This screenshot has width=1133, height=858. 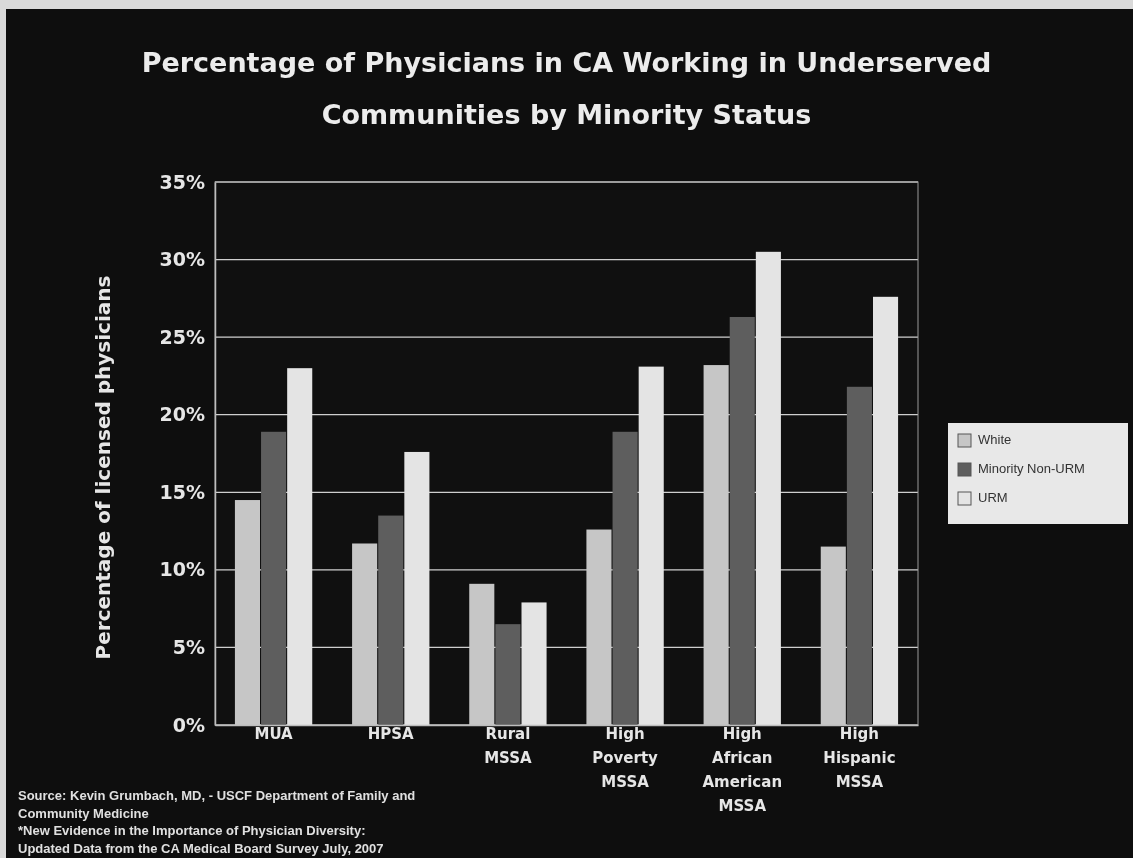 What do you see at coordinates (1031, 469) in the screenshot?
I see `legend-label: Minority Non-URM` at bounding box center [1031, 469].